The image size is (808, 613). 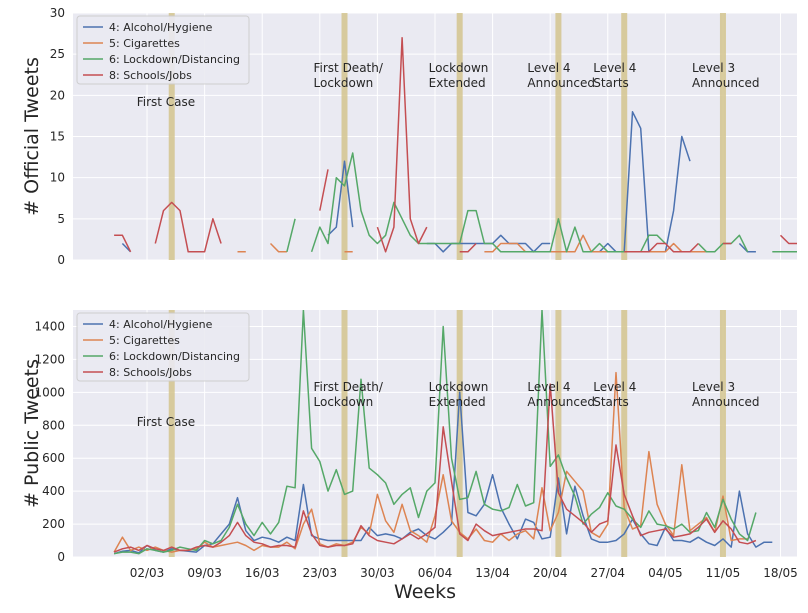 What do you see at coordinates (49, 326) in the screenshot?
I see `y-tick-label: 1400` at bounding box center [49, 326].